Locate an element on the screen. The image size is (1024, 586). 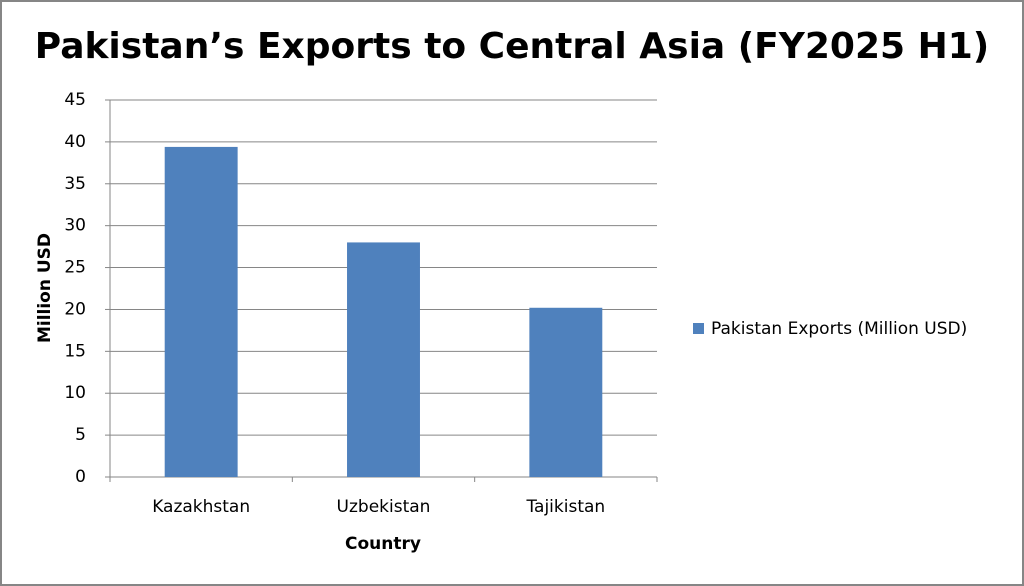
legend-label: Pakistan Exports (Million USD) is located at coordinates (839, 329).